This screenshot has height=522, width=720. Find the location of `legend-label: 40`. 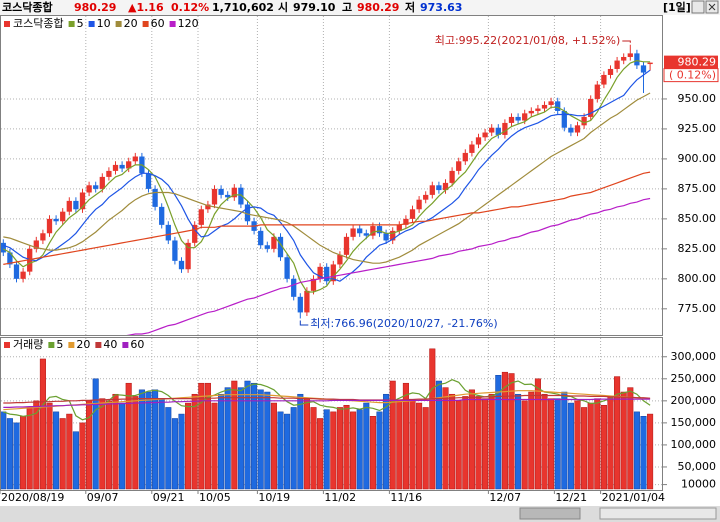

legend-label: 40 is located at coordinates (110, 344).